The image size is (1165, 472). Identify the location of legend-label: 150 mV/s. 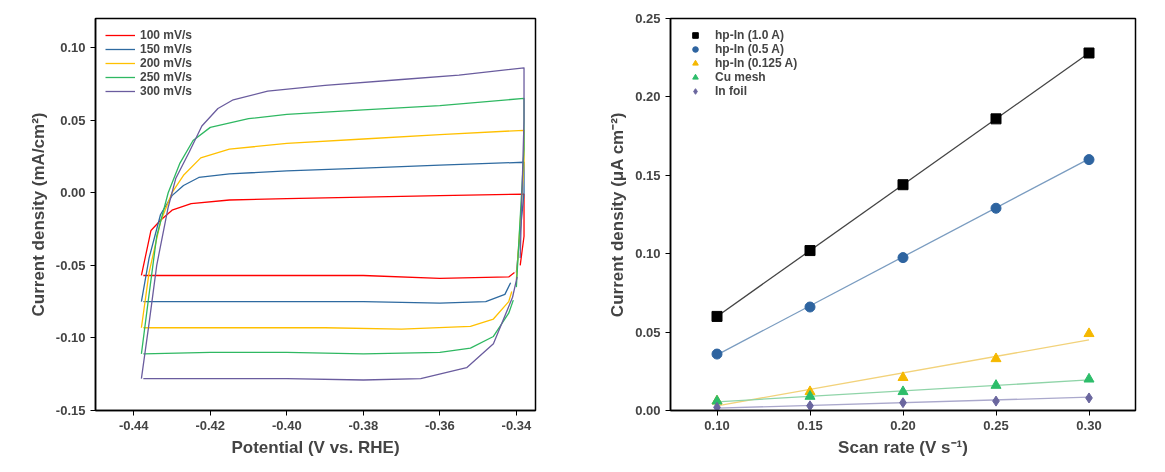
(166, 49).